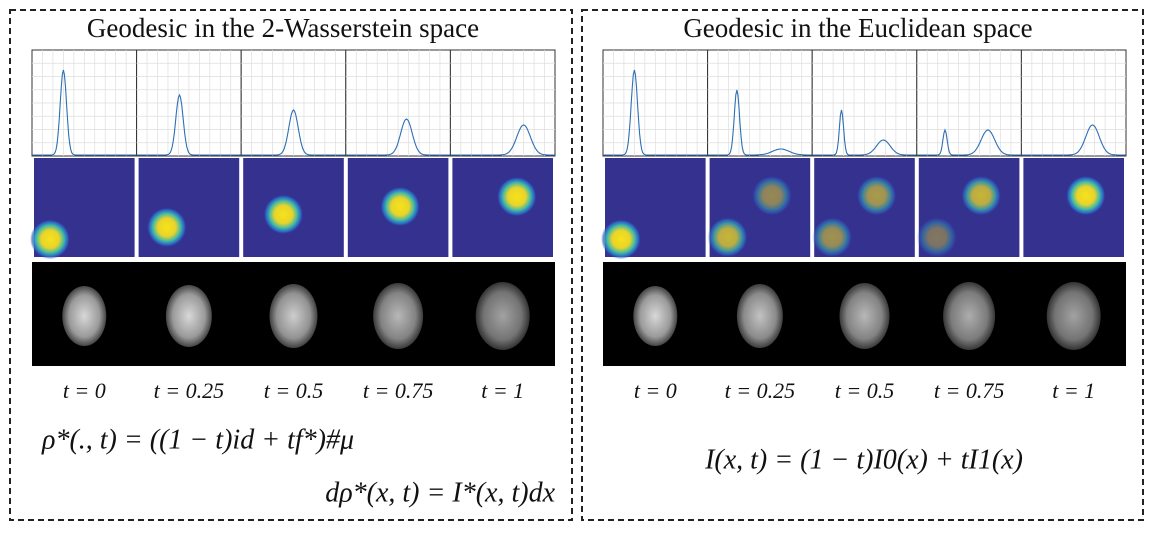 Image resolution: width=1155 pixels, height=535 pixels. Describe the element at coordinates (440, 492) in the screenshot. I see `equation: dρ*(x, t) = I*(x, t)dx` at that location.